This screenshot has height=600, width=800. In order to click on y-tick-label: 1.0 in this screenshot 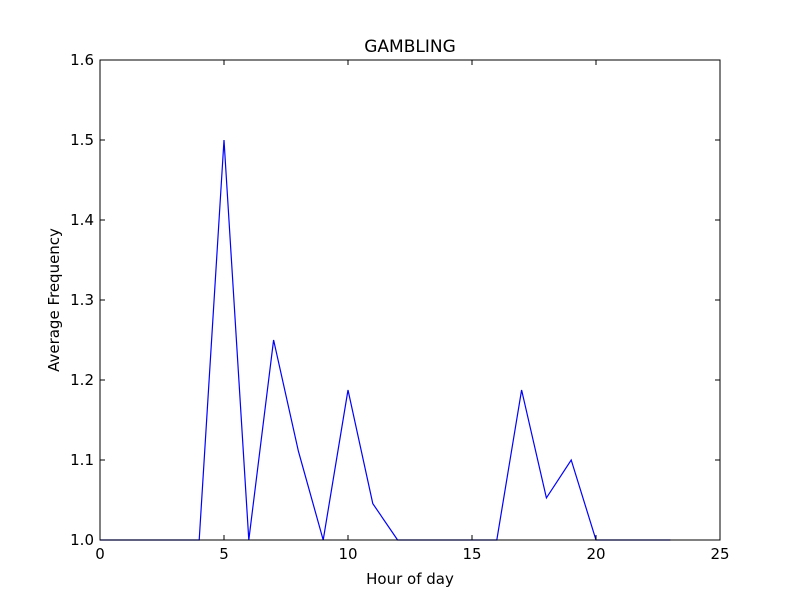, I will do `click(82, 540)`.